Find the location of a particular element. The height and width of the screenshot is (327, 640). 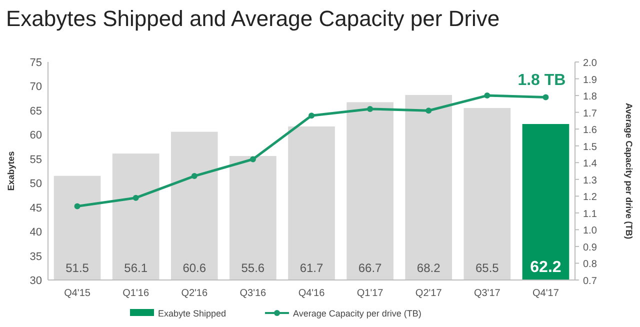

y2-tick-label: 0.7 is located at coordinates (590, 281).